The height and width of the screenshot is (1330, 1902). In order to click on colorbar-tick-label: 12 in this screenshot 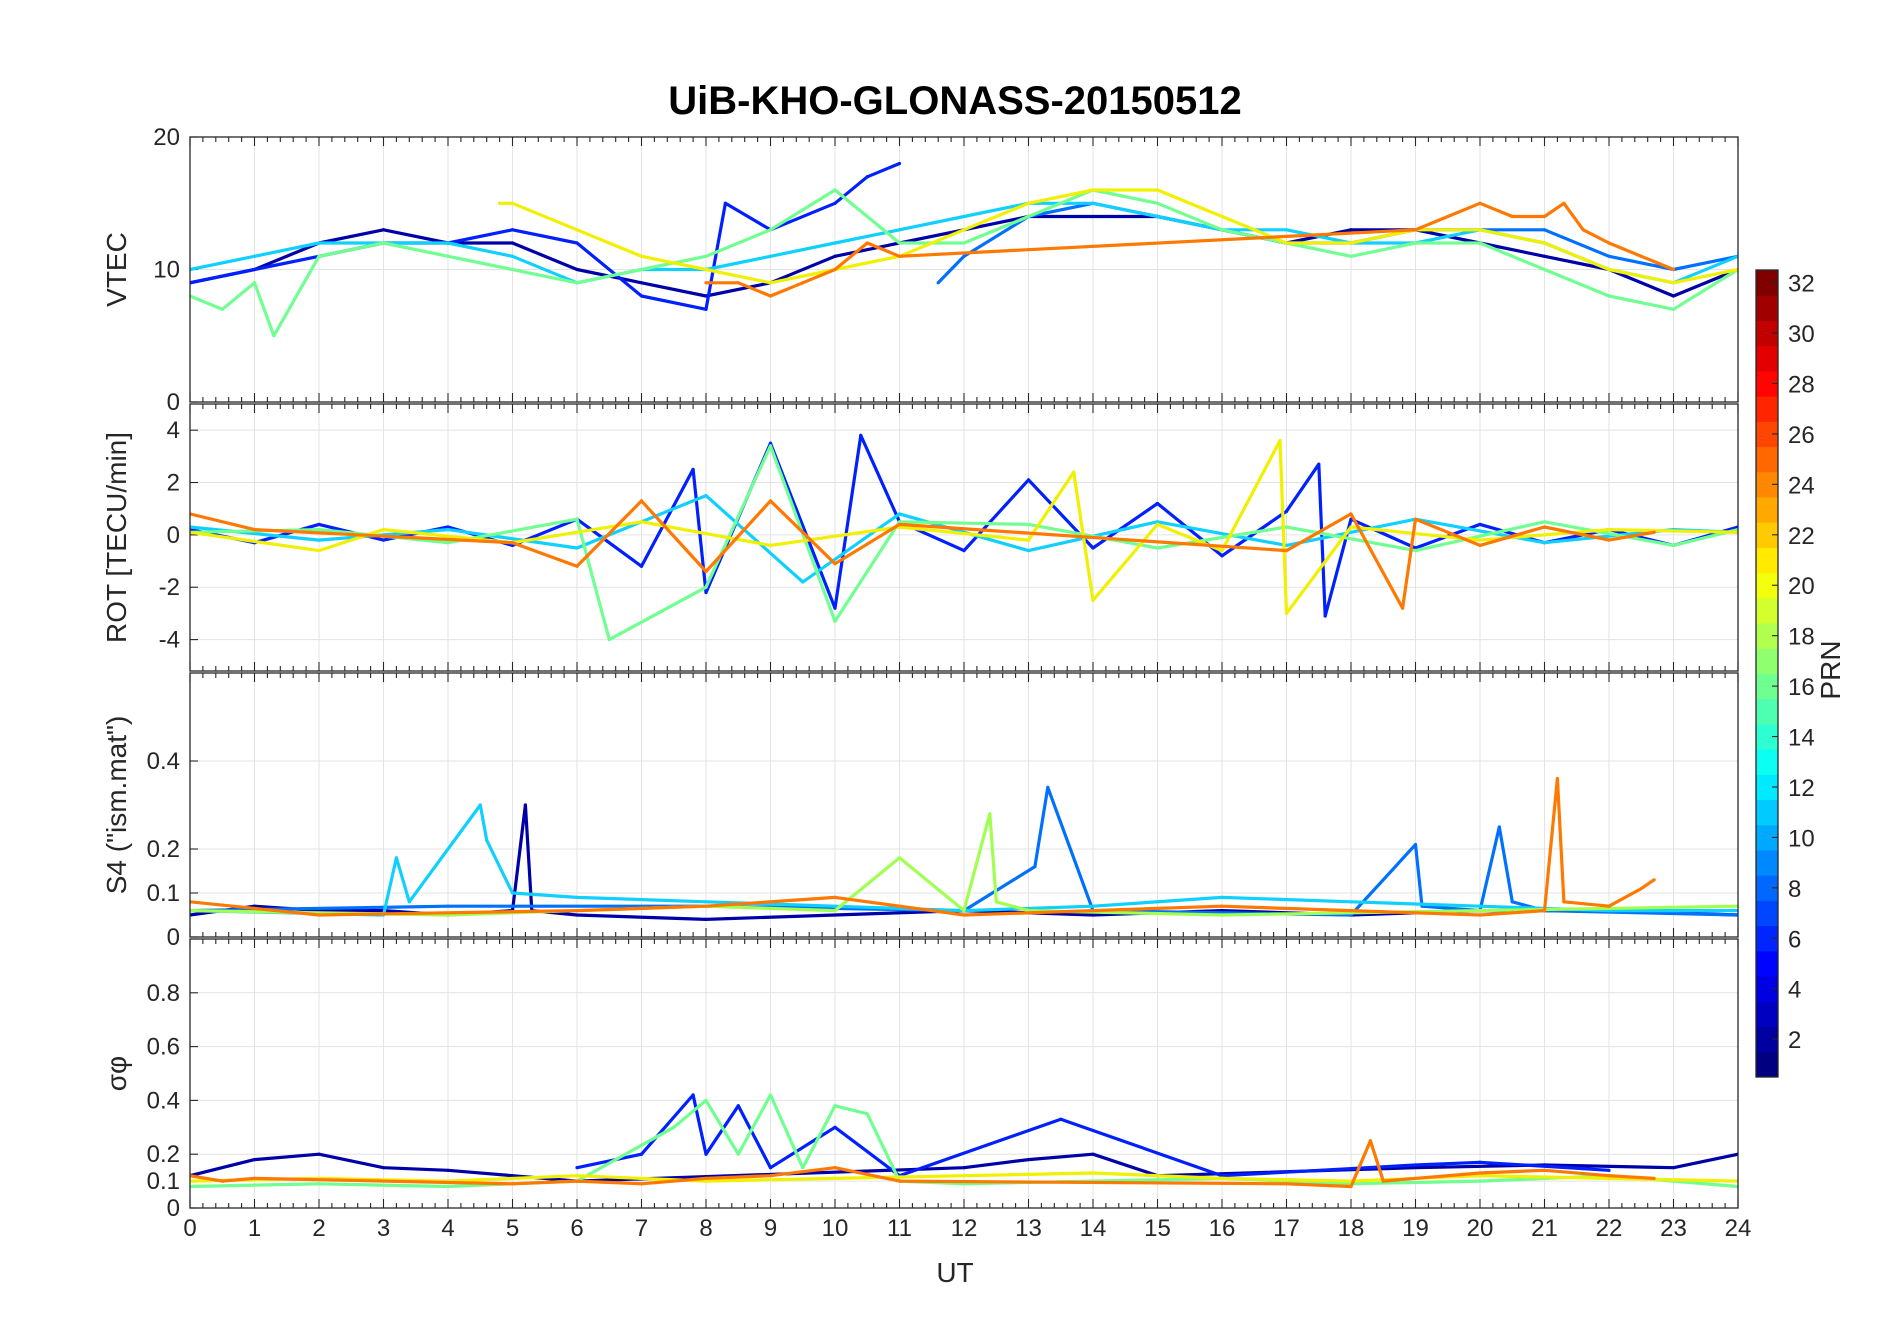, I will do `click(1801, 788)`.